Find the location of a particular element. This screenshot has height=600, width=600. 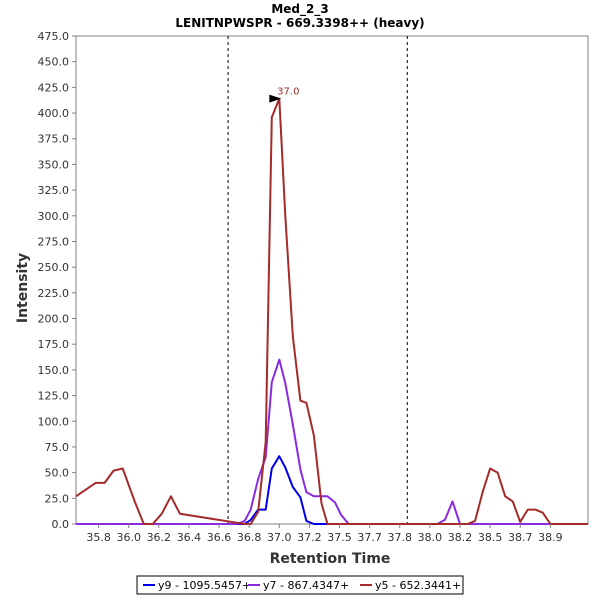

y-tick-label: 350.0 is located at coordinates (54, 164).